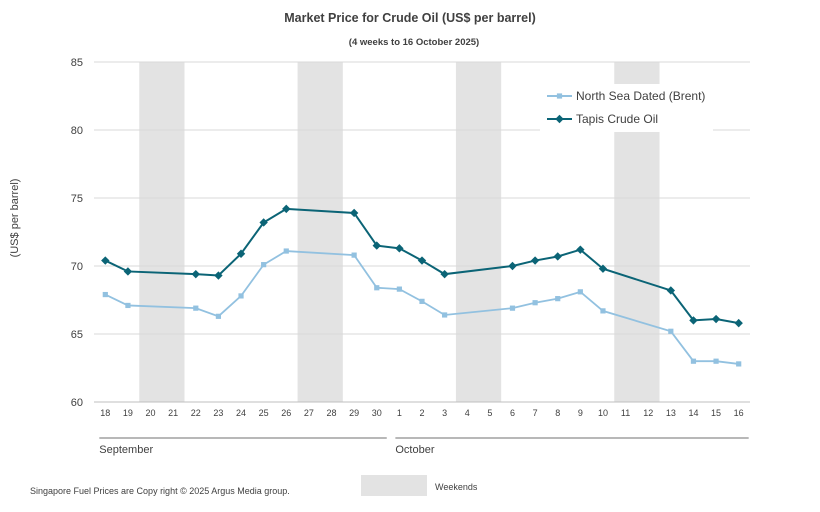  I want to click on legend: North Sea Dated (Brent) Tapis Crude Oil, so click(626, 108).